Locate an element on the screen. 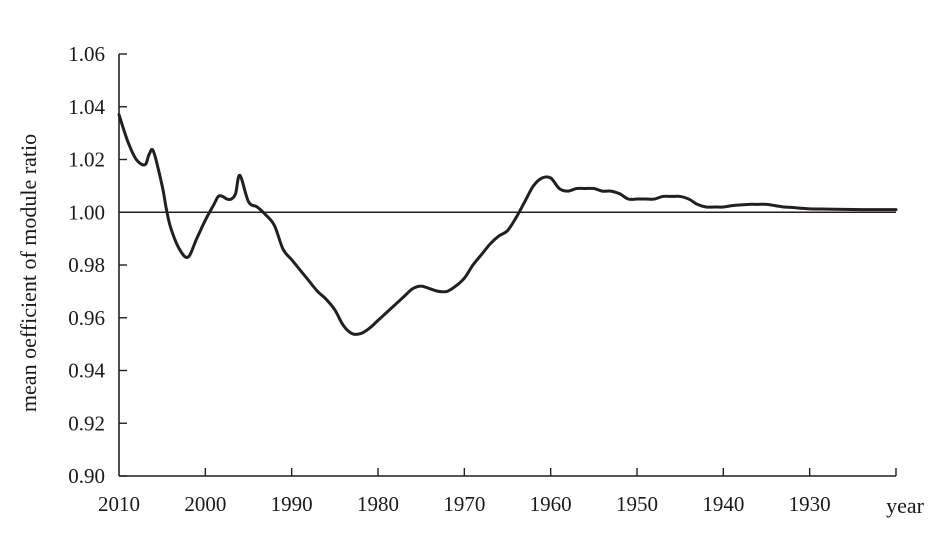 This screenshot has width=940, height=533. y-tick-label: 1.04 is located at coordinates (86, 107).